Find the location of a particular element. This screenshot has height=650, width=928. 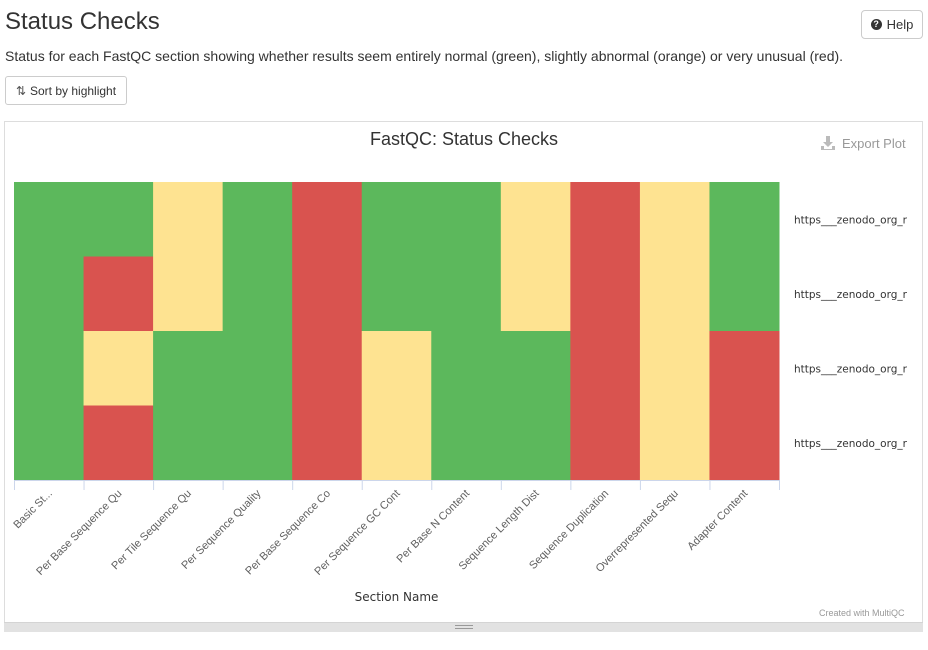

x-axis-title: Section Name is located at coordinates (397, 597).